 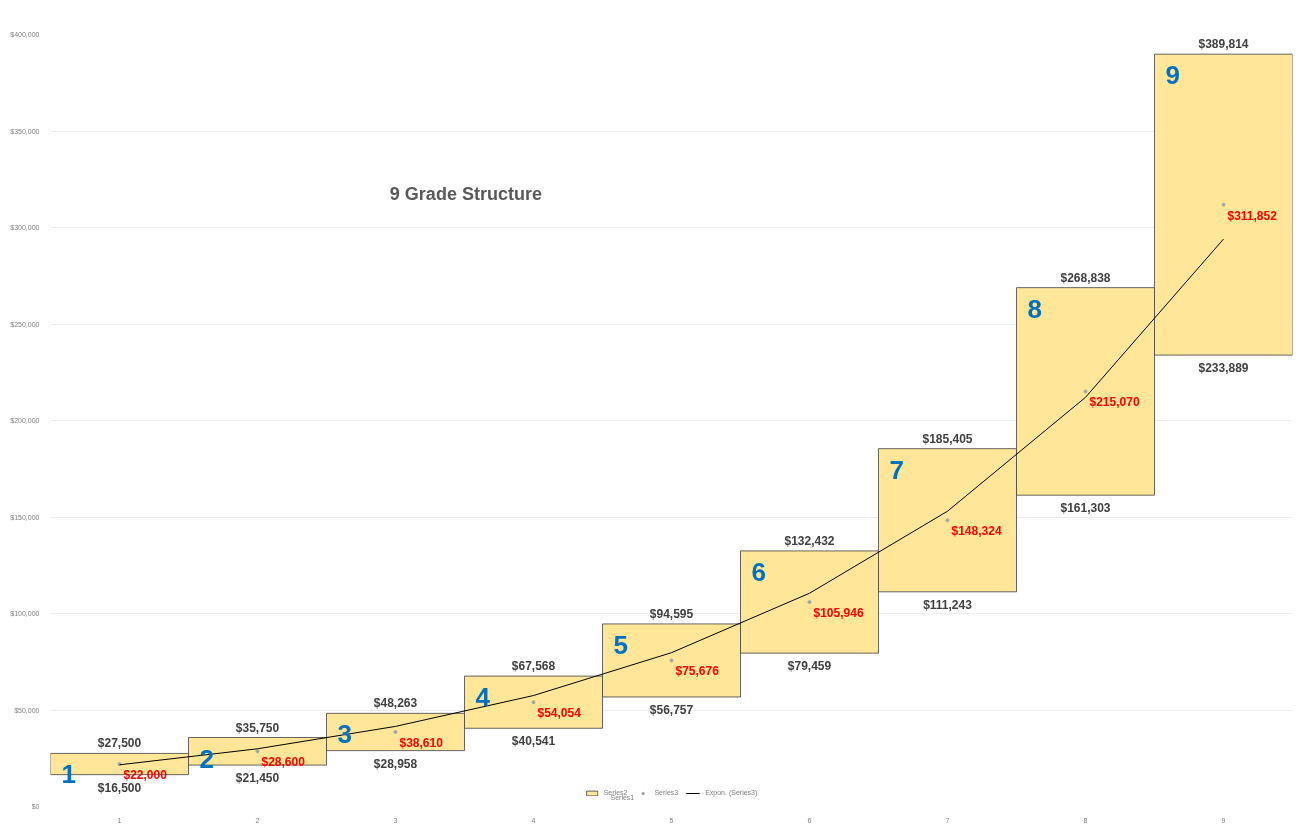 What do you see at coordinates (697, 671) in the screenshot?
I see `data-label: $75,676` at bounding box center [697, 671].